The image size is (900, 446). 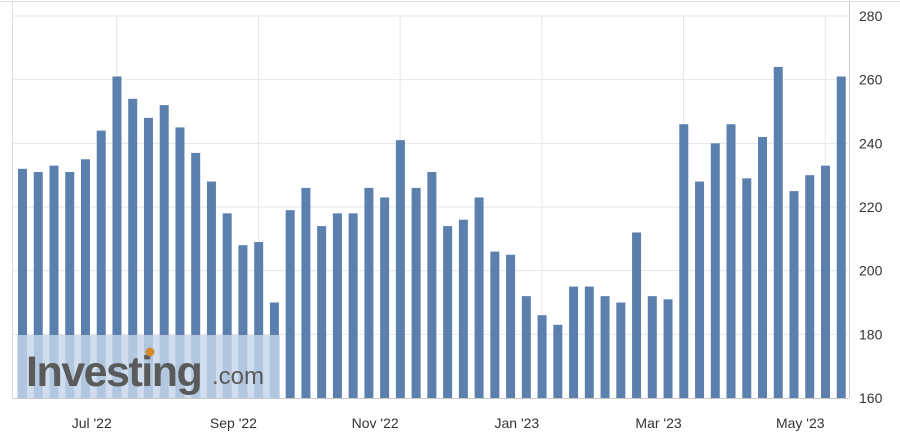 What do you see at coordinates (658, 423) in the screenshot?
I see `x-tick-label: Mar '23` at bounding box center [658, 423].